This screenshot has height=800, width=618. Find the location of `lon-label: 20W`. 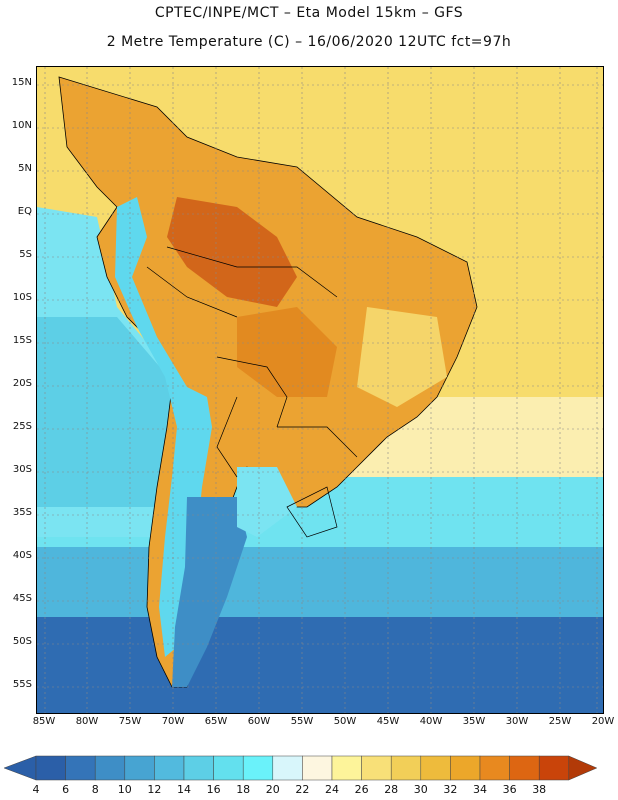

lon-label: 20W is located at coordinates (603, 721).